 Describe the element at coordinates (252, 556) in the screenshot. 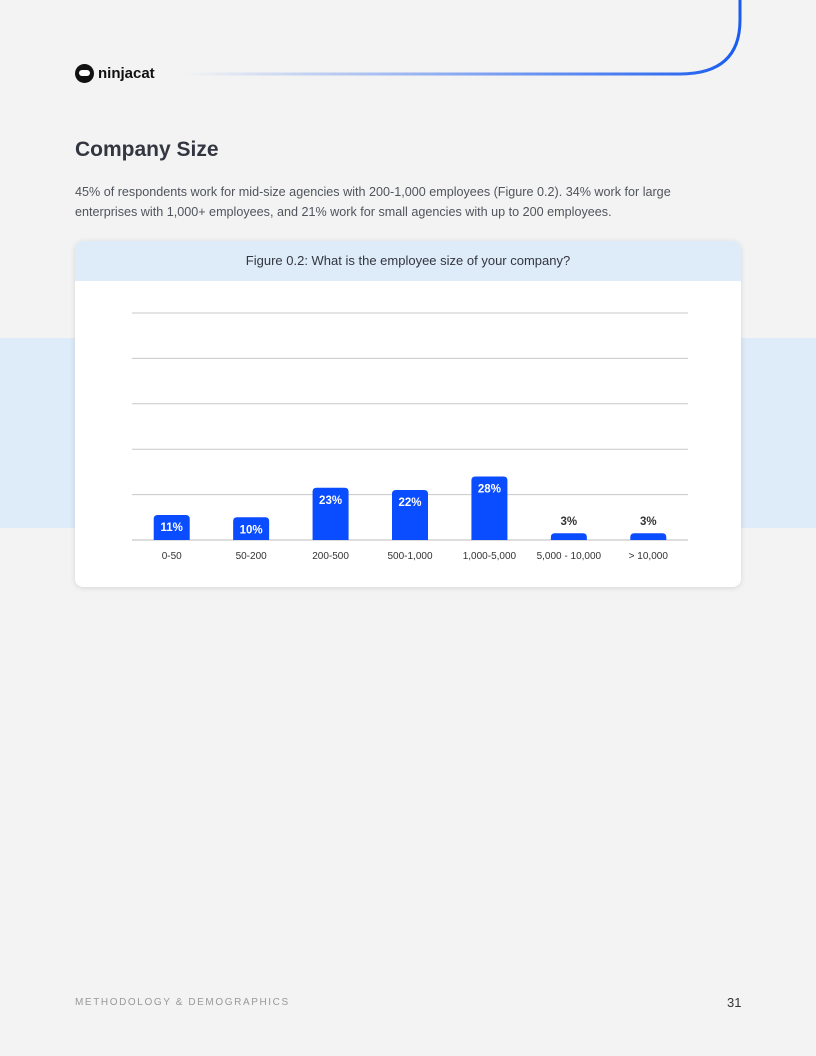

I see `x-tick-label: 50-200` at that location.